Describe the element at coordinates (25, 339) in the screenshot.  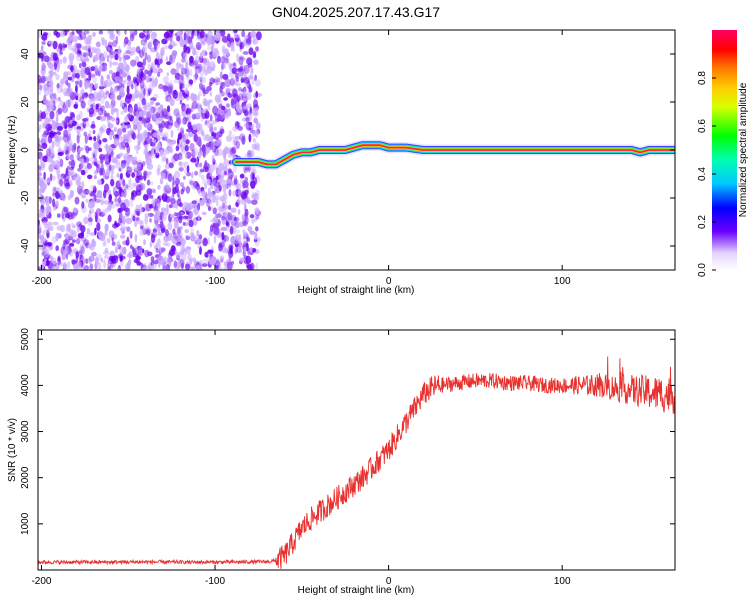
I see `y-tick-label: 5000` at that location.